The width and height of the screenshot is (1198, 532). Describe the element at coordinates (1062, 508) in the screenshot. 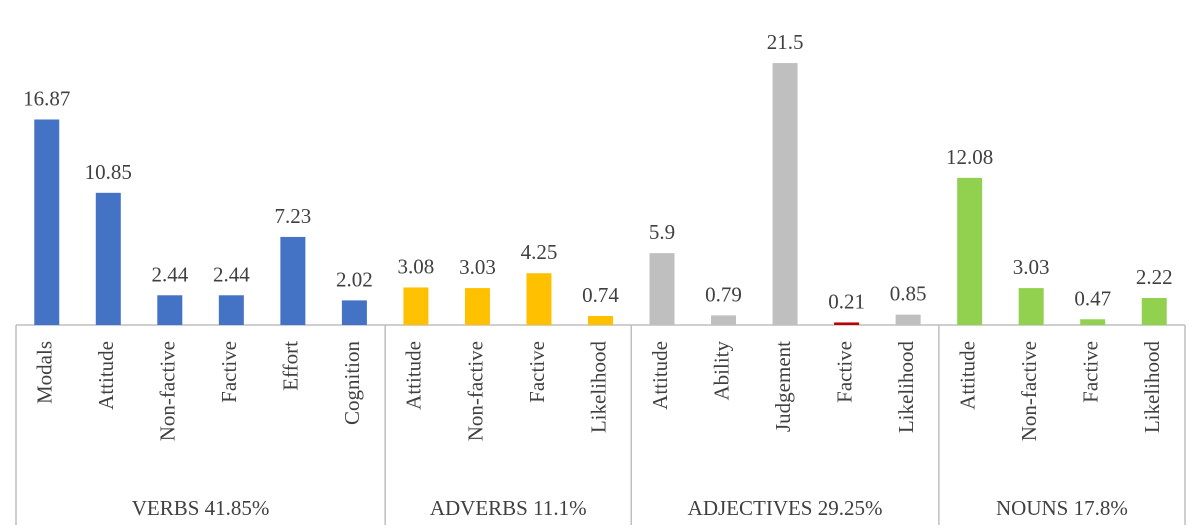

I see `group-label: NOUNS 17.8%` at that location.